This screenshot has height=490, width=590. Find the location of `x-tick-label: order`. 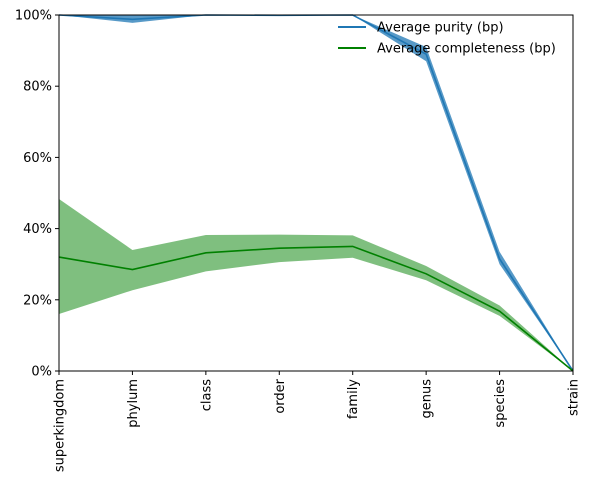

x-tick-label: order is located at coordinates (280, 395).